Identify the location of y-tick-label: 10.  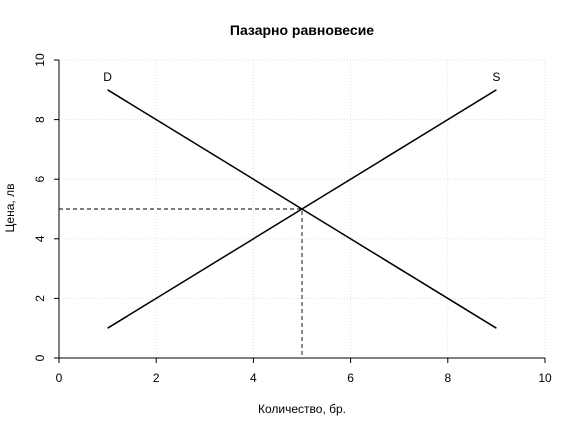
(40, 60).